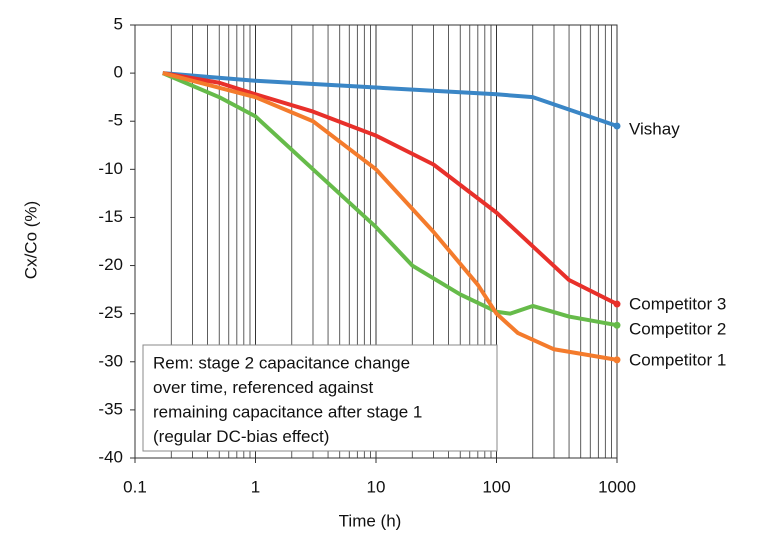 This screenshot has width=768, height=552. I want to click on series-label: Competitor 2, so click(677, 328).